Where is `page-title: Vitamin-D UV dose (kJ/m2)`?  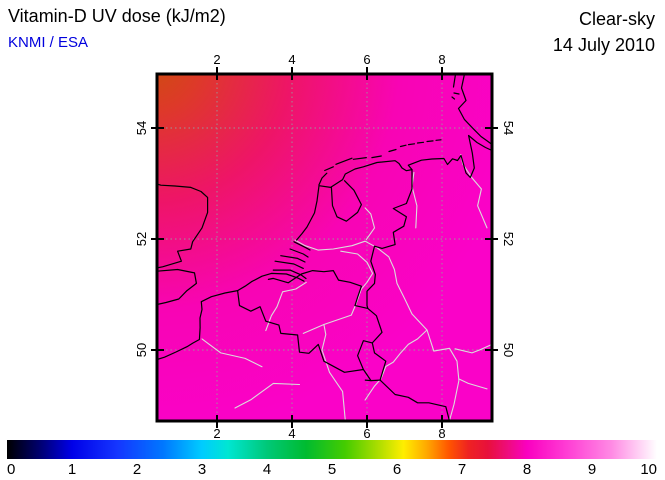 page-title: Vitamin-D UV dose (kJ/m2) is located at coordinates (117, 16).